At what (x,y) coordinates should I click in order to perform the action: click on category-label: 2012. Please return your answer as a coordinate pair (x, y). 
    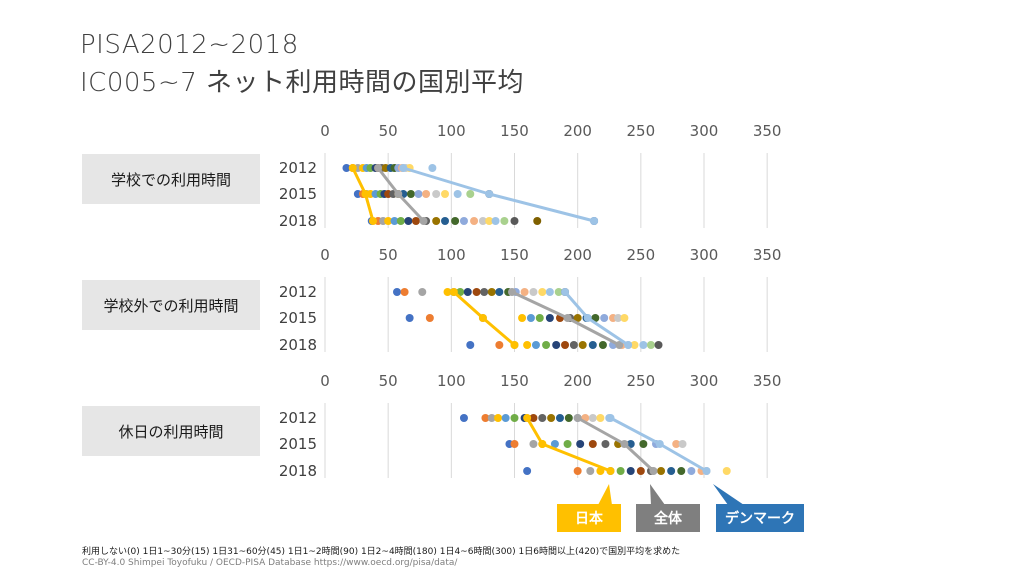
    Looking at the image, I should click on (298, 292).